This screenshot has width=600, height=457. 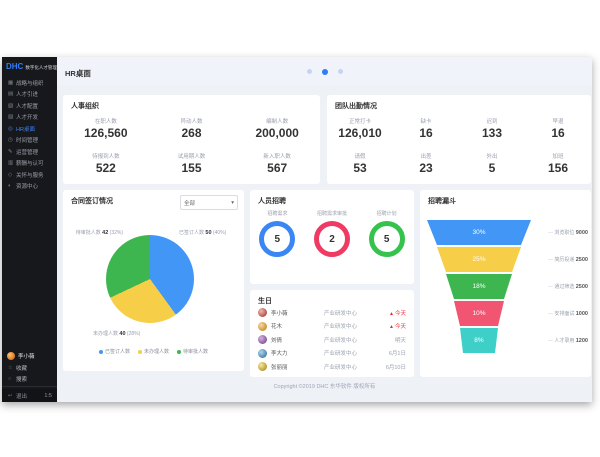 I want to click on stat-cell: 正常打卡 126,010, so click(x=360, y=128).